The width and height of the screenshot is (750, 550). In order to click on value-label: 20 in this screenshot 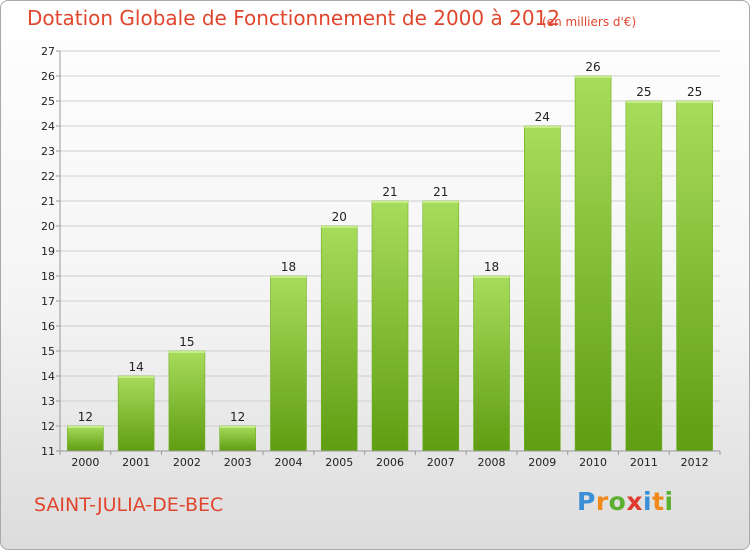, I will do `click(339, 217)`.